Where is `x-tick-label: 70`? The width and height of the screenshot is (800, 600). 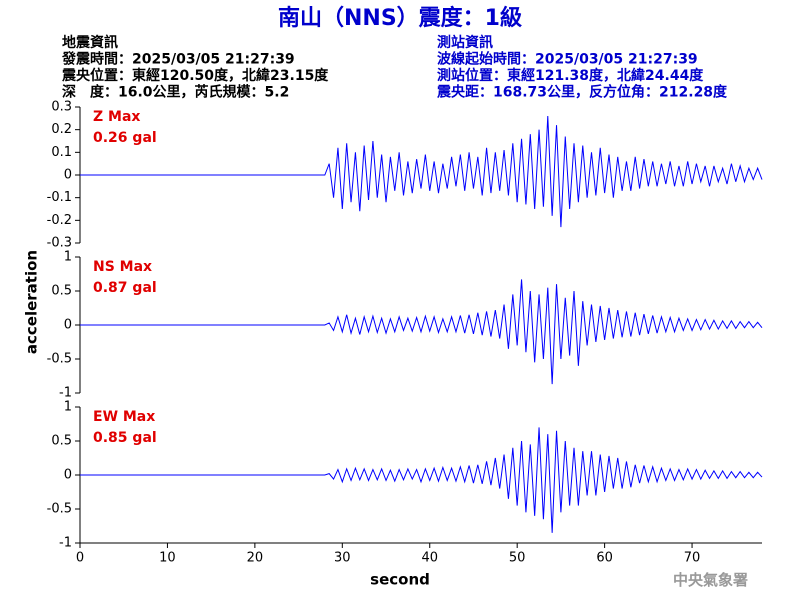 x-tick-label: 70 is located at coordinates (692, 558).